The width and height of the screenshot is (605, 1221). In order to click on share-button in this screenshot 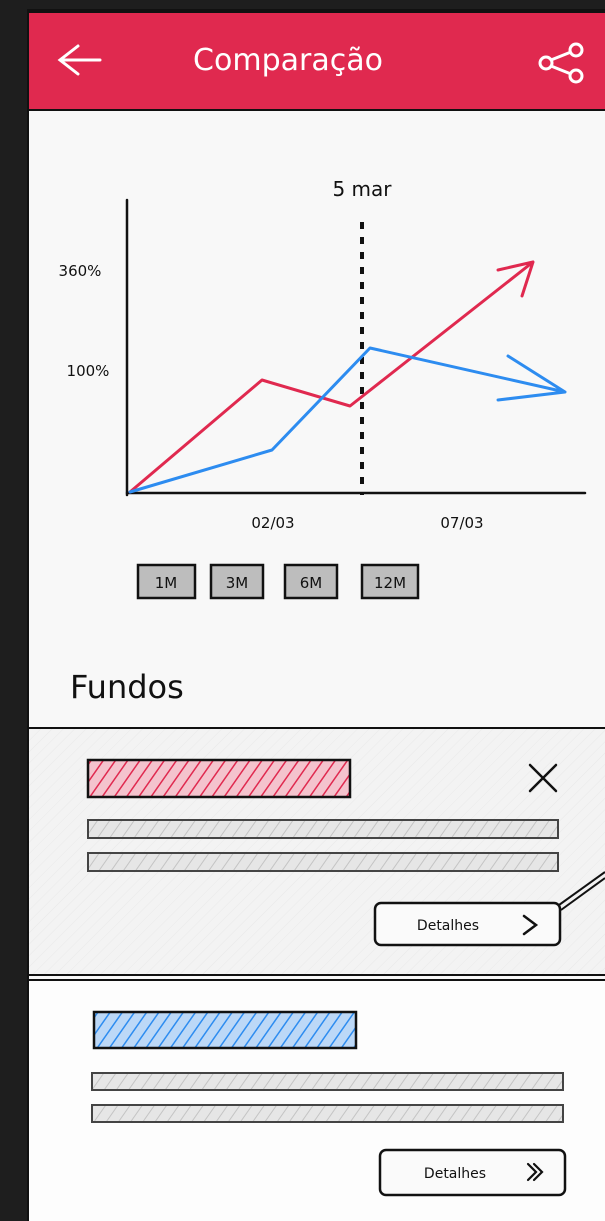, I will do `click(561, 63)`.